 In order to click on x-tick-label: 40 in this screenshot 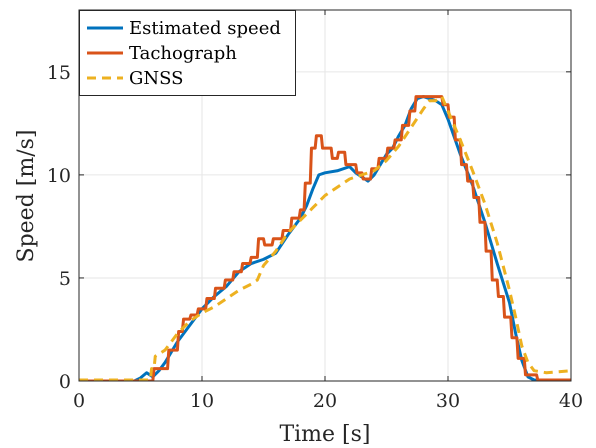, I will do `click(571, 401)`.